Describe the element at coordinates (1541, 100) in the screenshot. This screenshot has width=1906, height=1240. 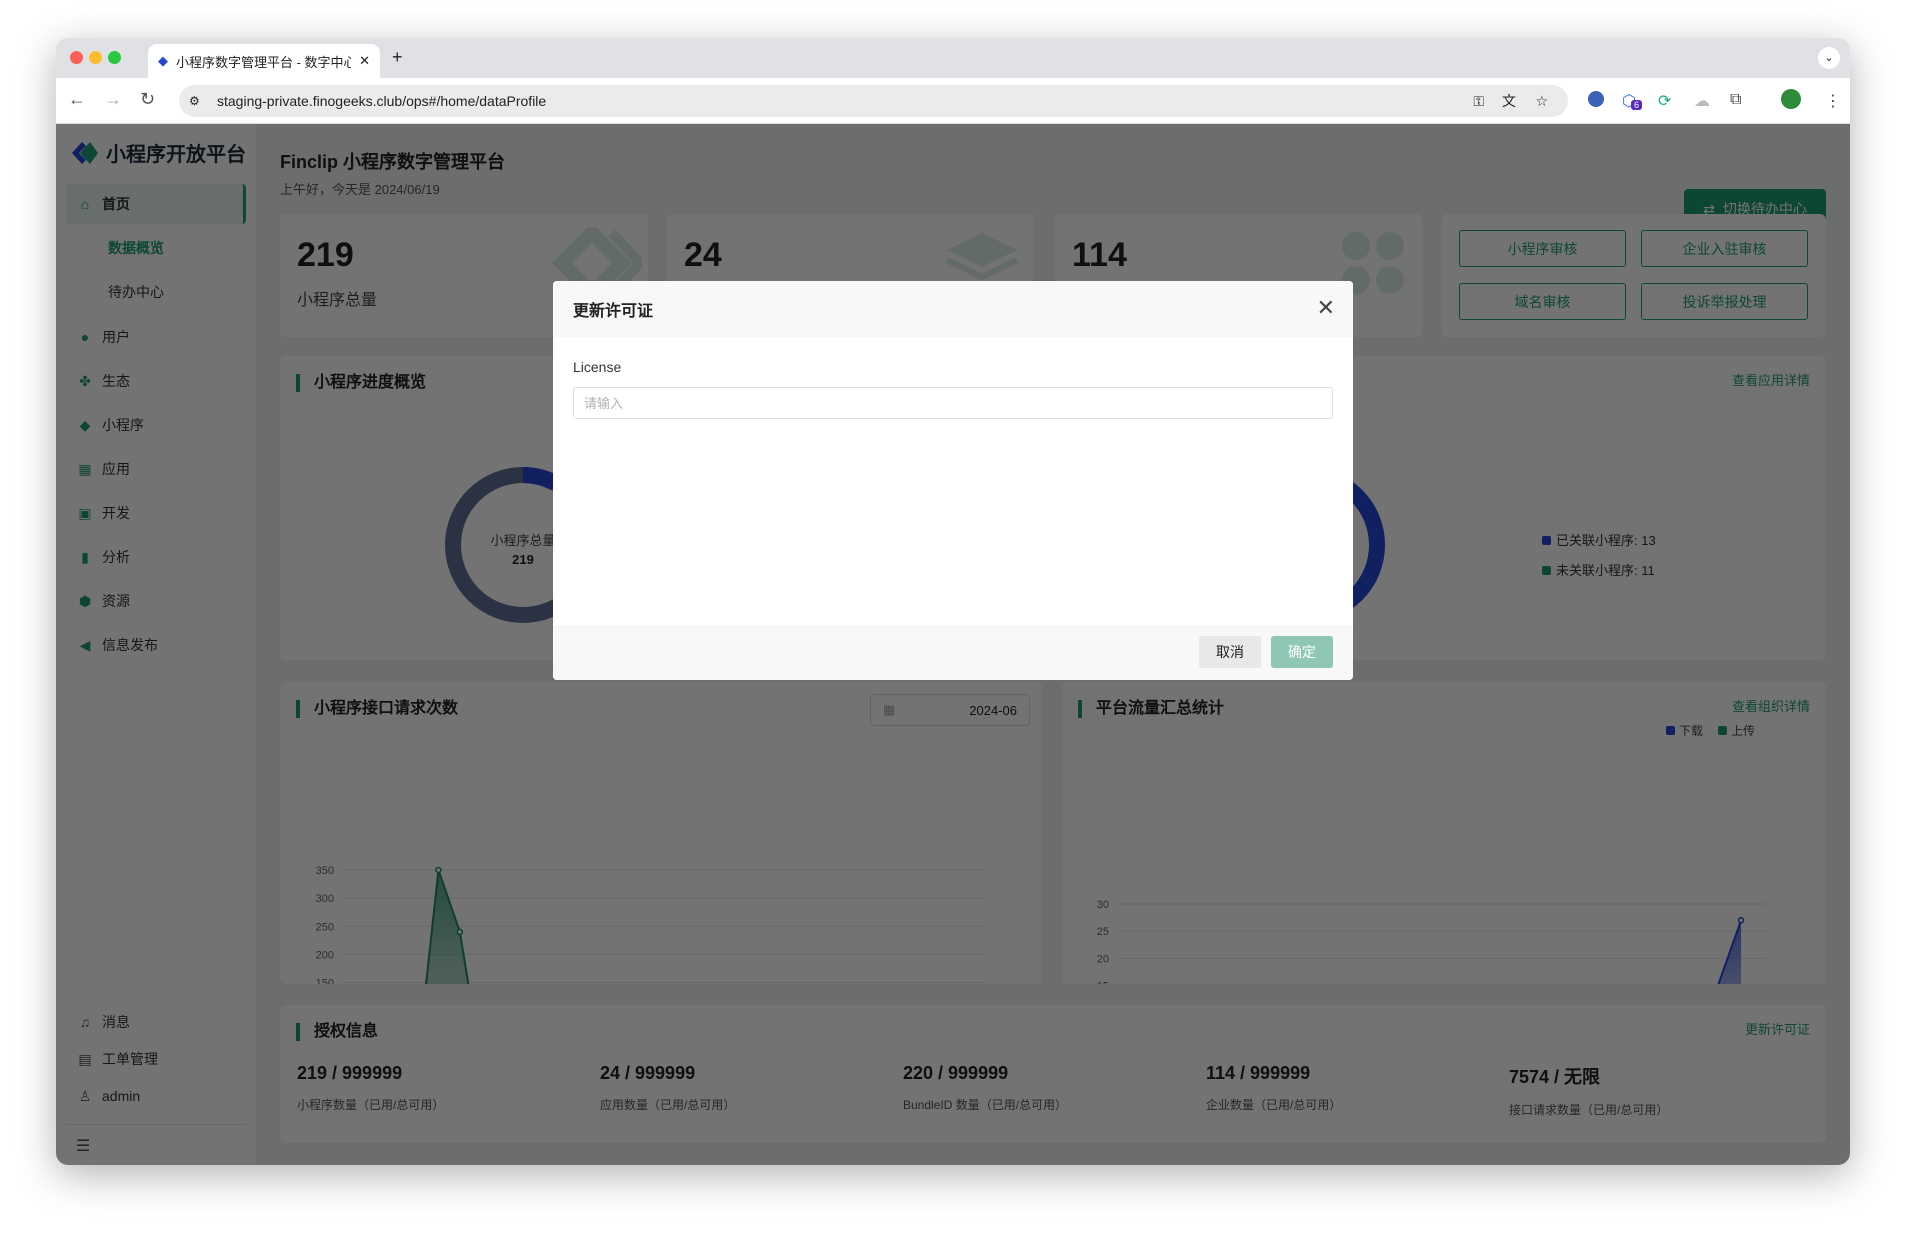
I see `bookmark-star-icon: ☆` at that location.